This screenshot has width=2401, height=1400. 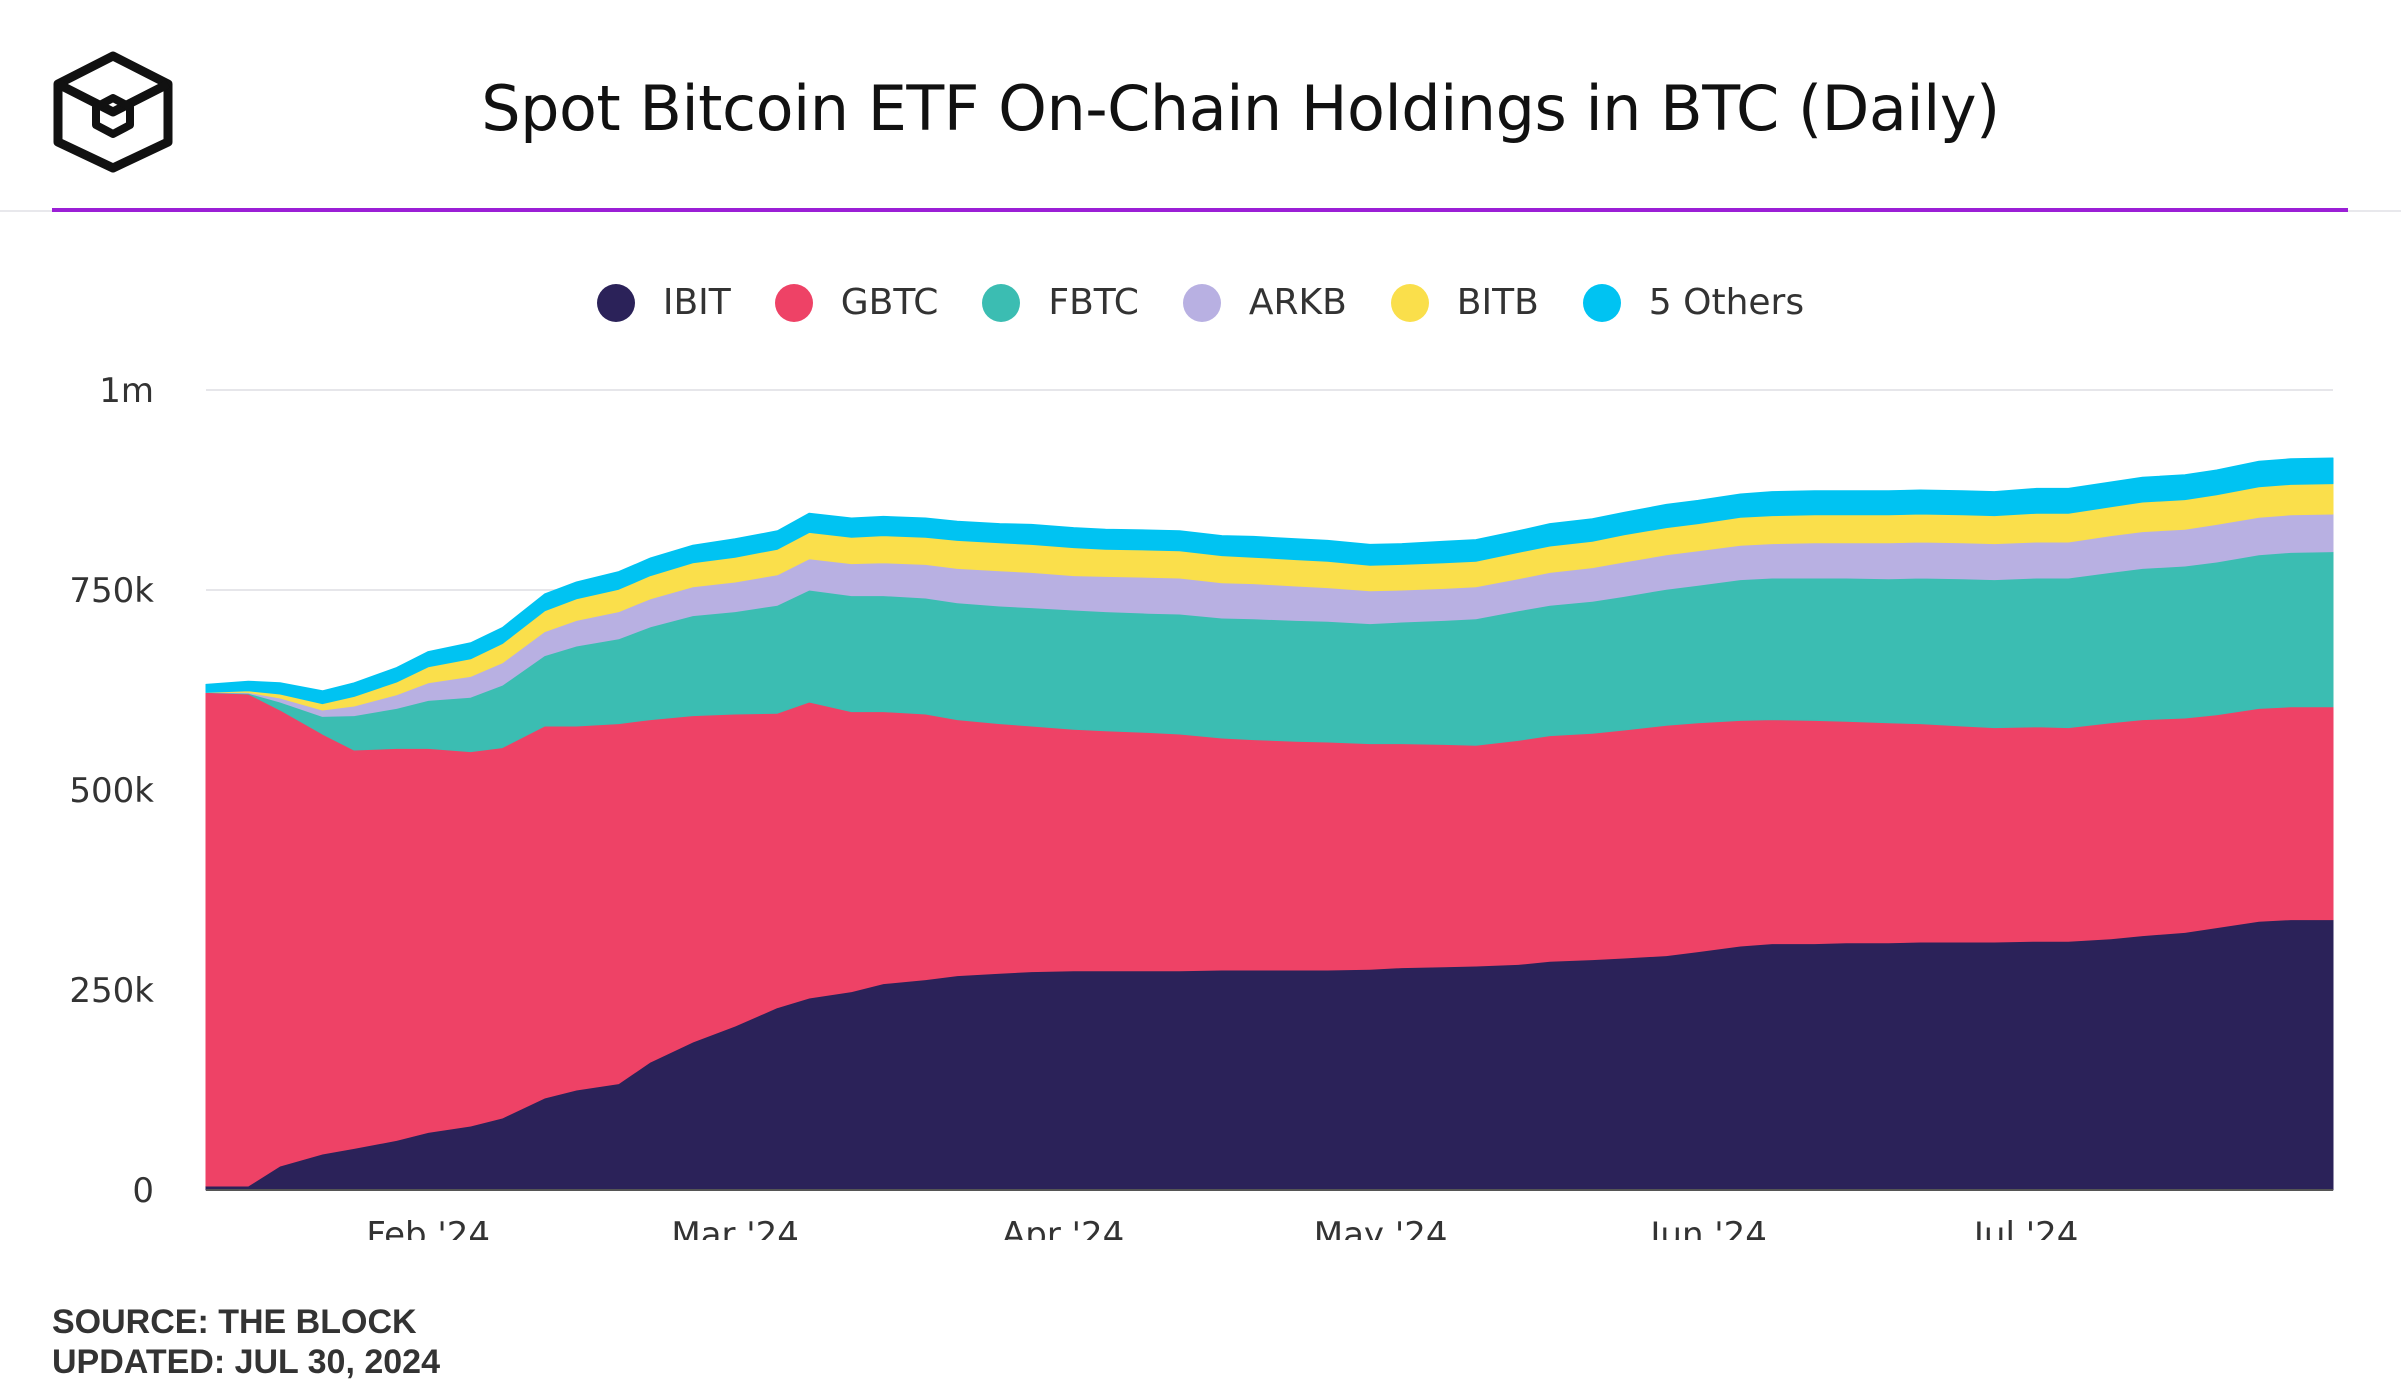 What do you see at coordinates (111, 991) in the screenshot?
I see `y-tick-label: 250k` at bounding box center [111, 991].